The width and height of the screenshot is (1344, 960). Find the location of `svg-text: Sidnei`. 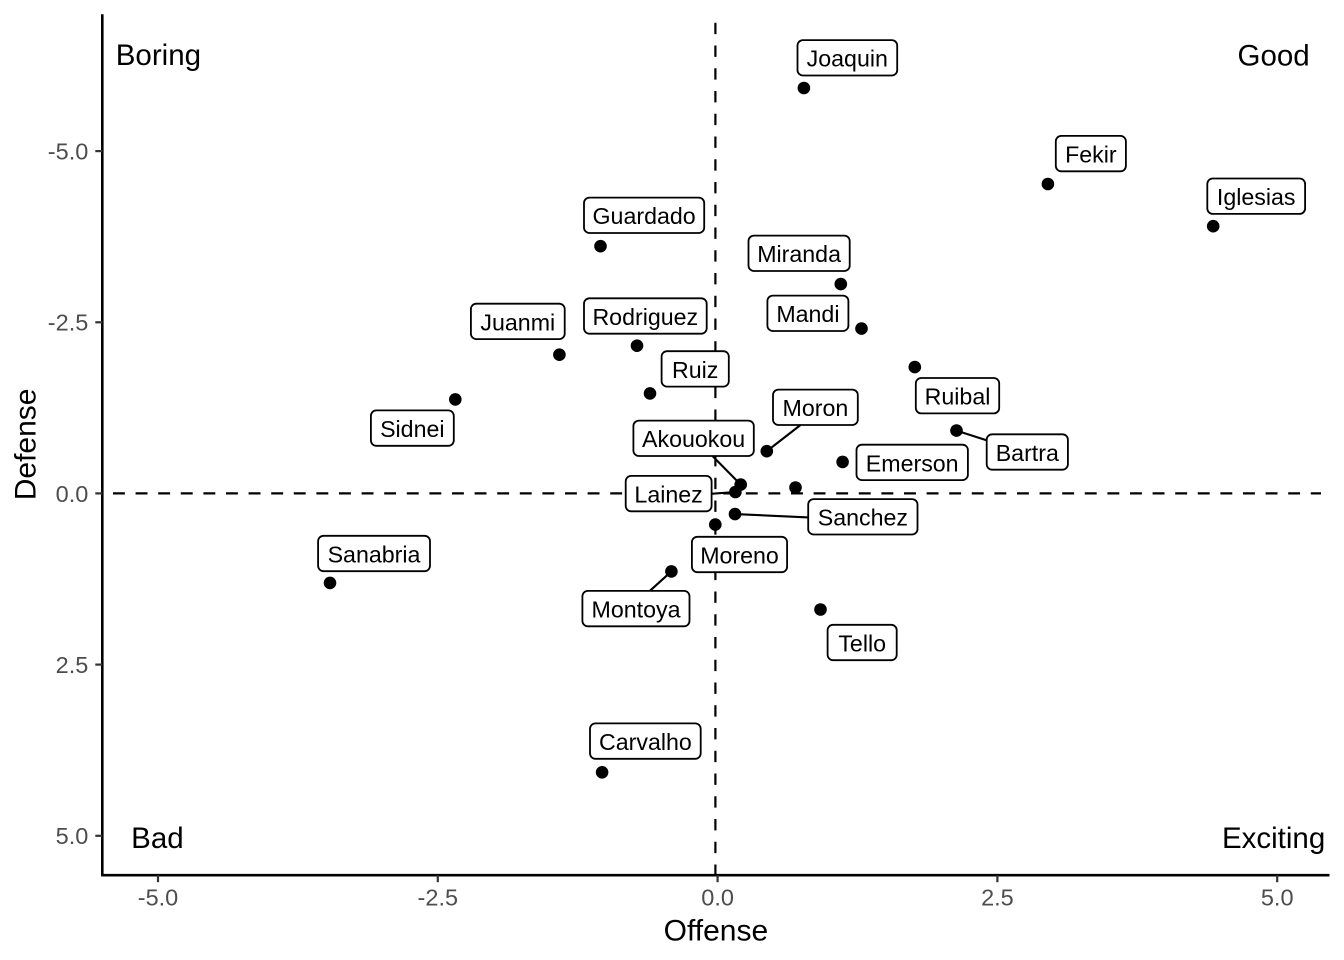

svg-text: Sidnei is located at coordinates (412, 429).